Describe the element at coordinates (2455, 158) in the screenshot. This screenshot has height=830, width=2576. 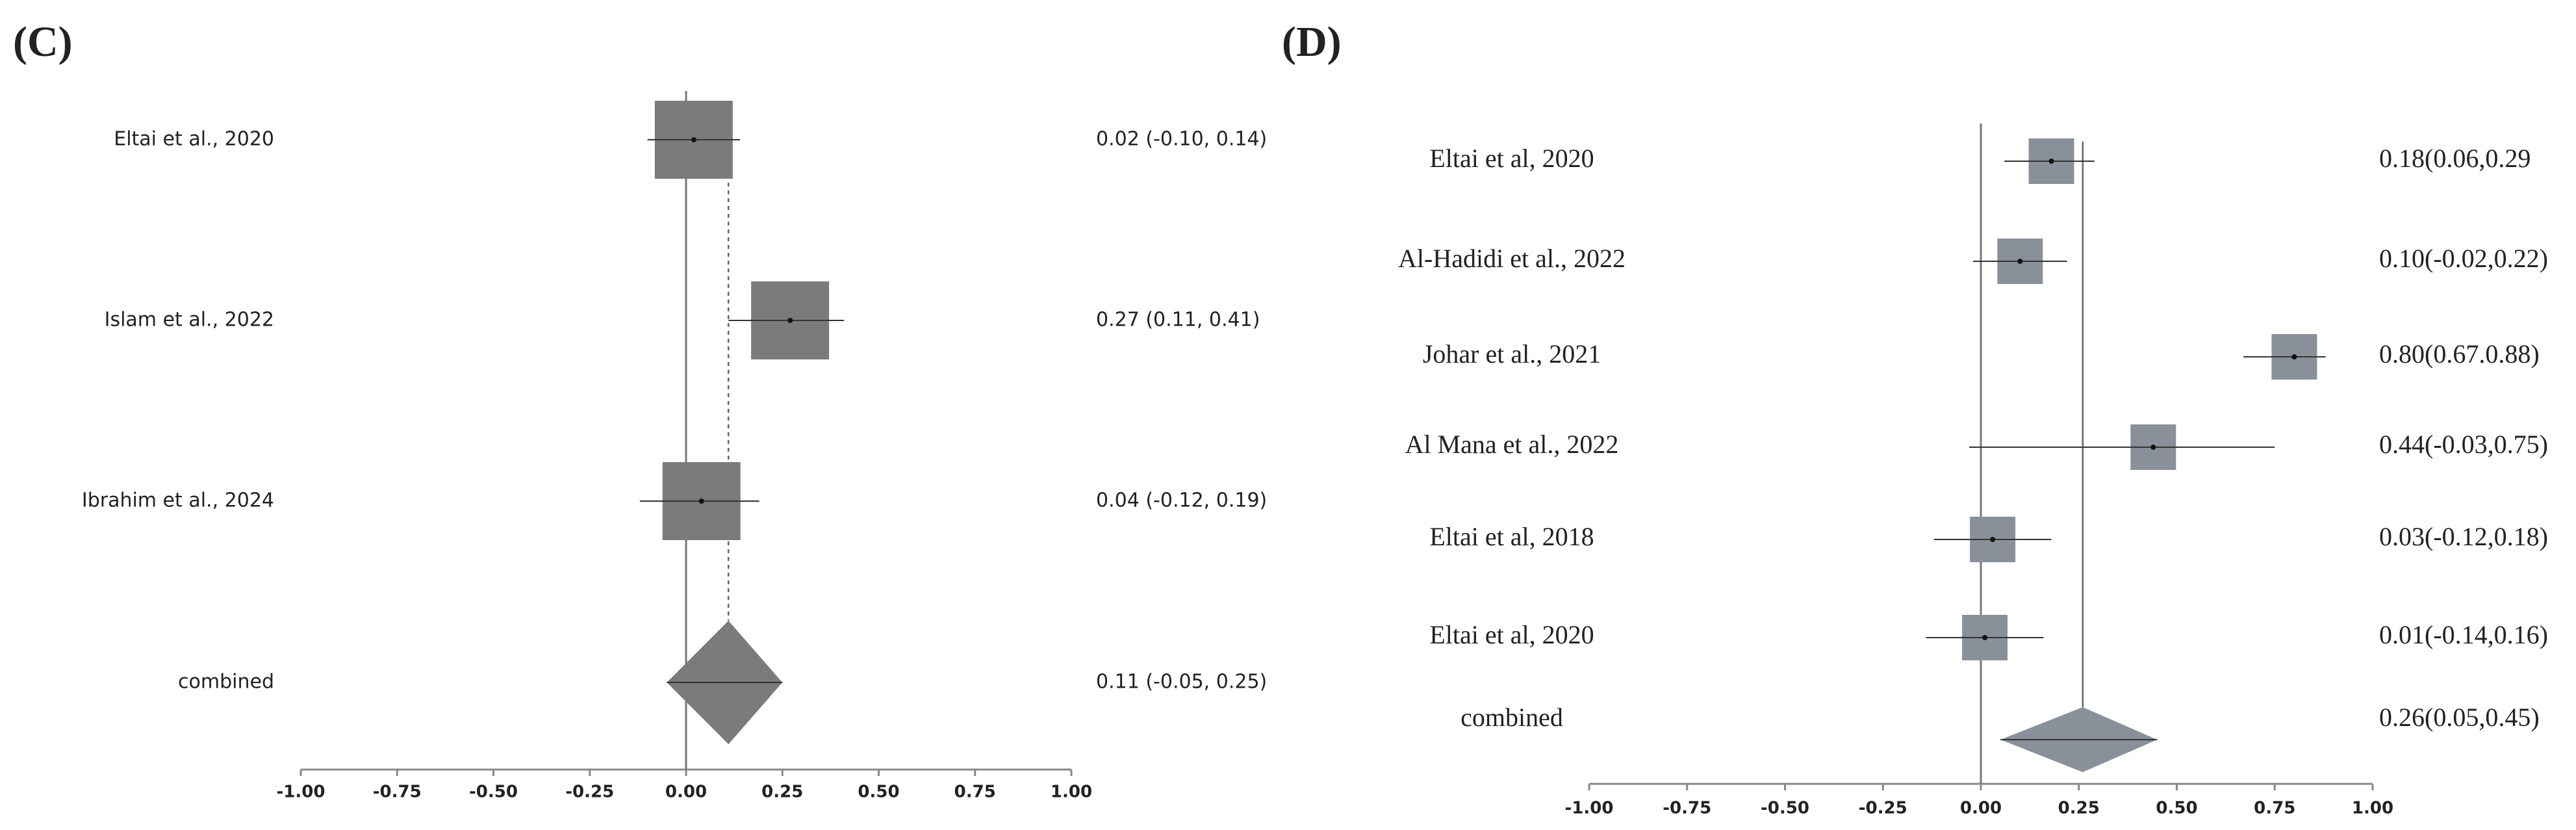
I see `effect-label: 0.18(0.06,0.29` at that location.